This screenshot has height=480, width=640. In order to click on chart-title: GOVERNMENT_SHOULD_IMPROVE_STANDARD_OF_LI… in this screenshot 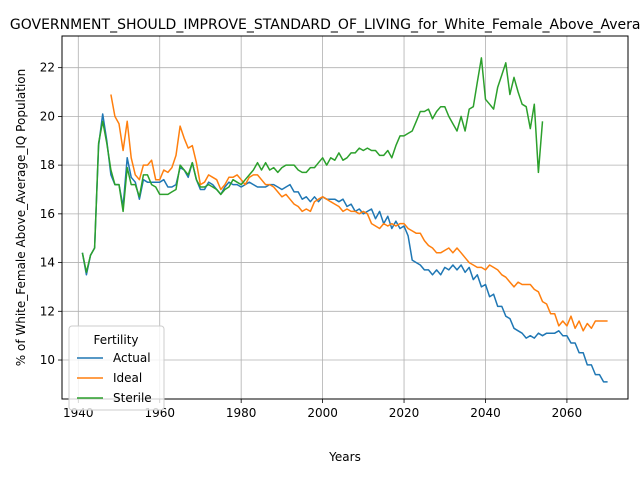, I will do `click(325, 25)`.